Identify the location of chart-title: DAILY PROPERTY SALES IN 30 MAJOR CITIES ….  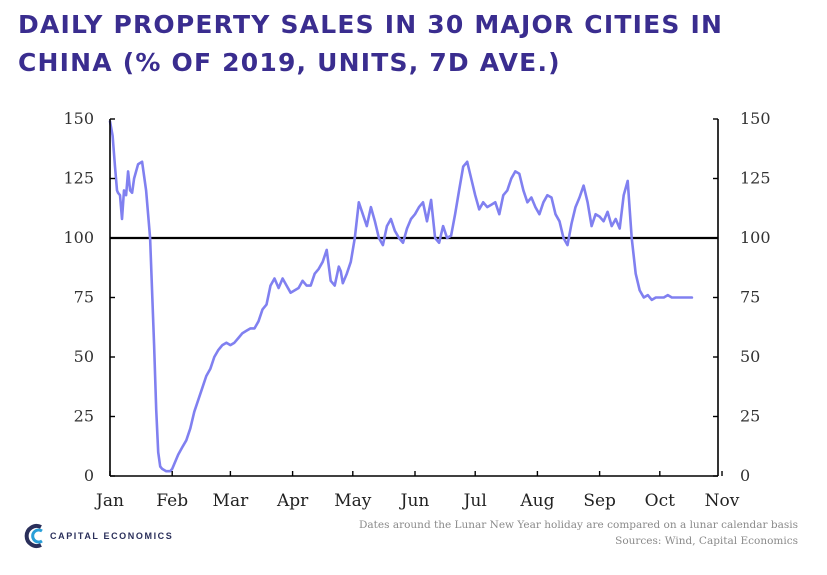
(418, 44).